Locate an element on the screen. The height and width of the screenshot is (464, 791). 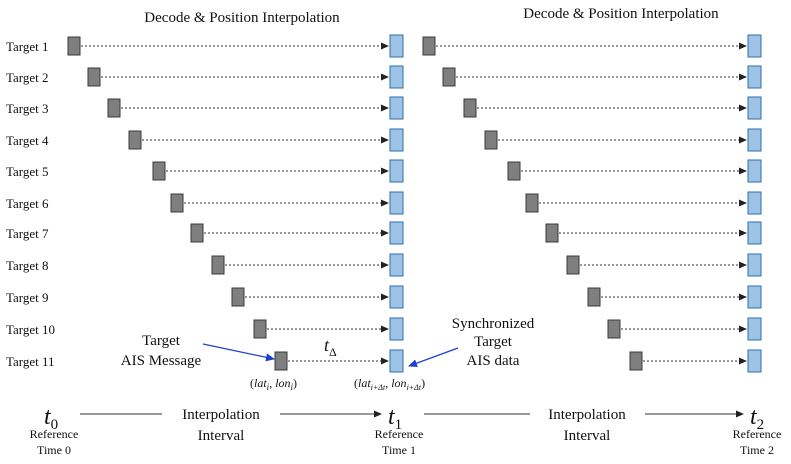
time-t0-symbol: t0 is located at coordinates (51, 418).